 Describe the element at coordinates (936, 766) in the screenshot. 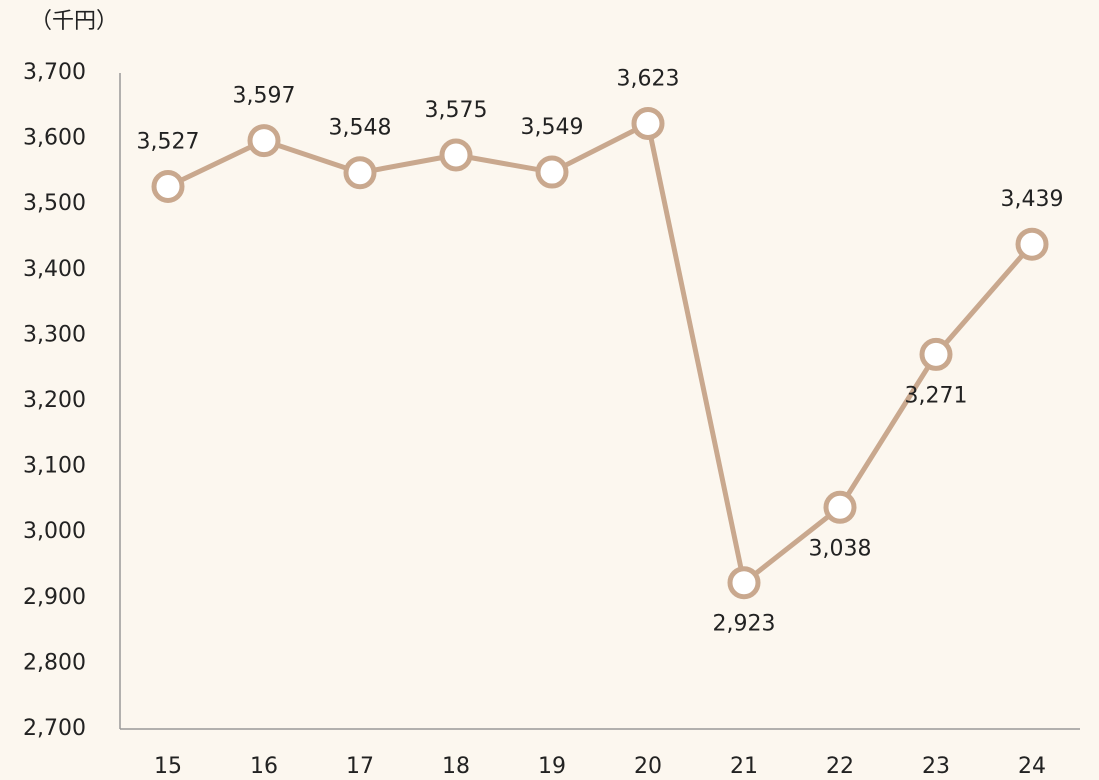

I see `x-tick-label: 23` at that location.